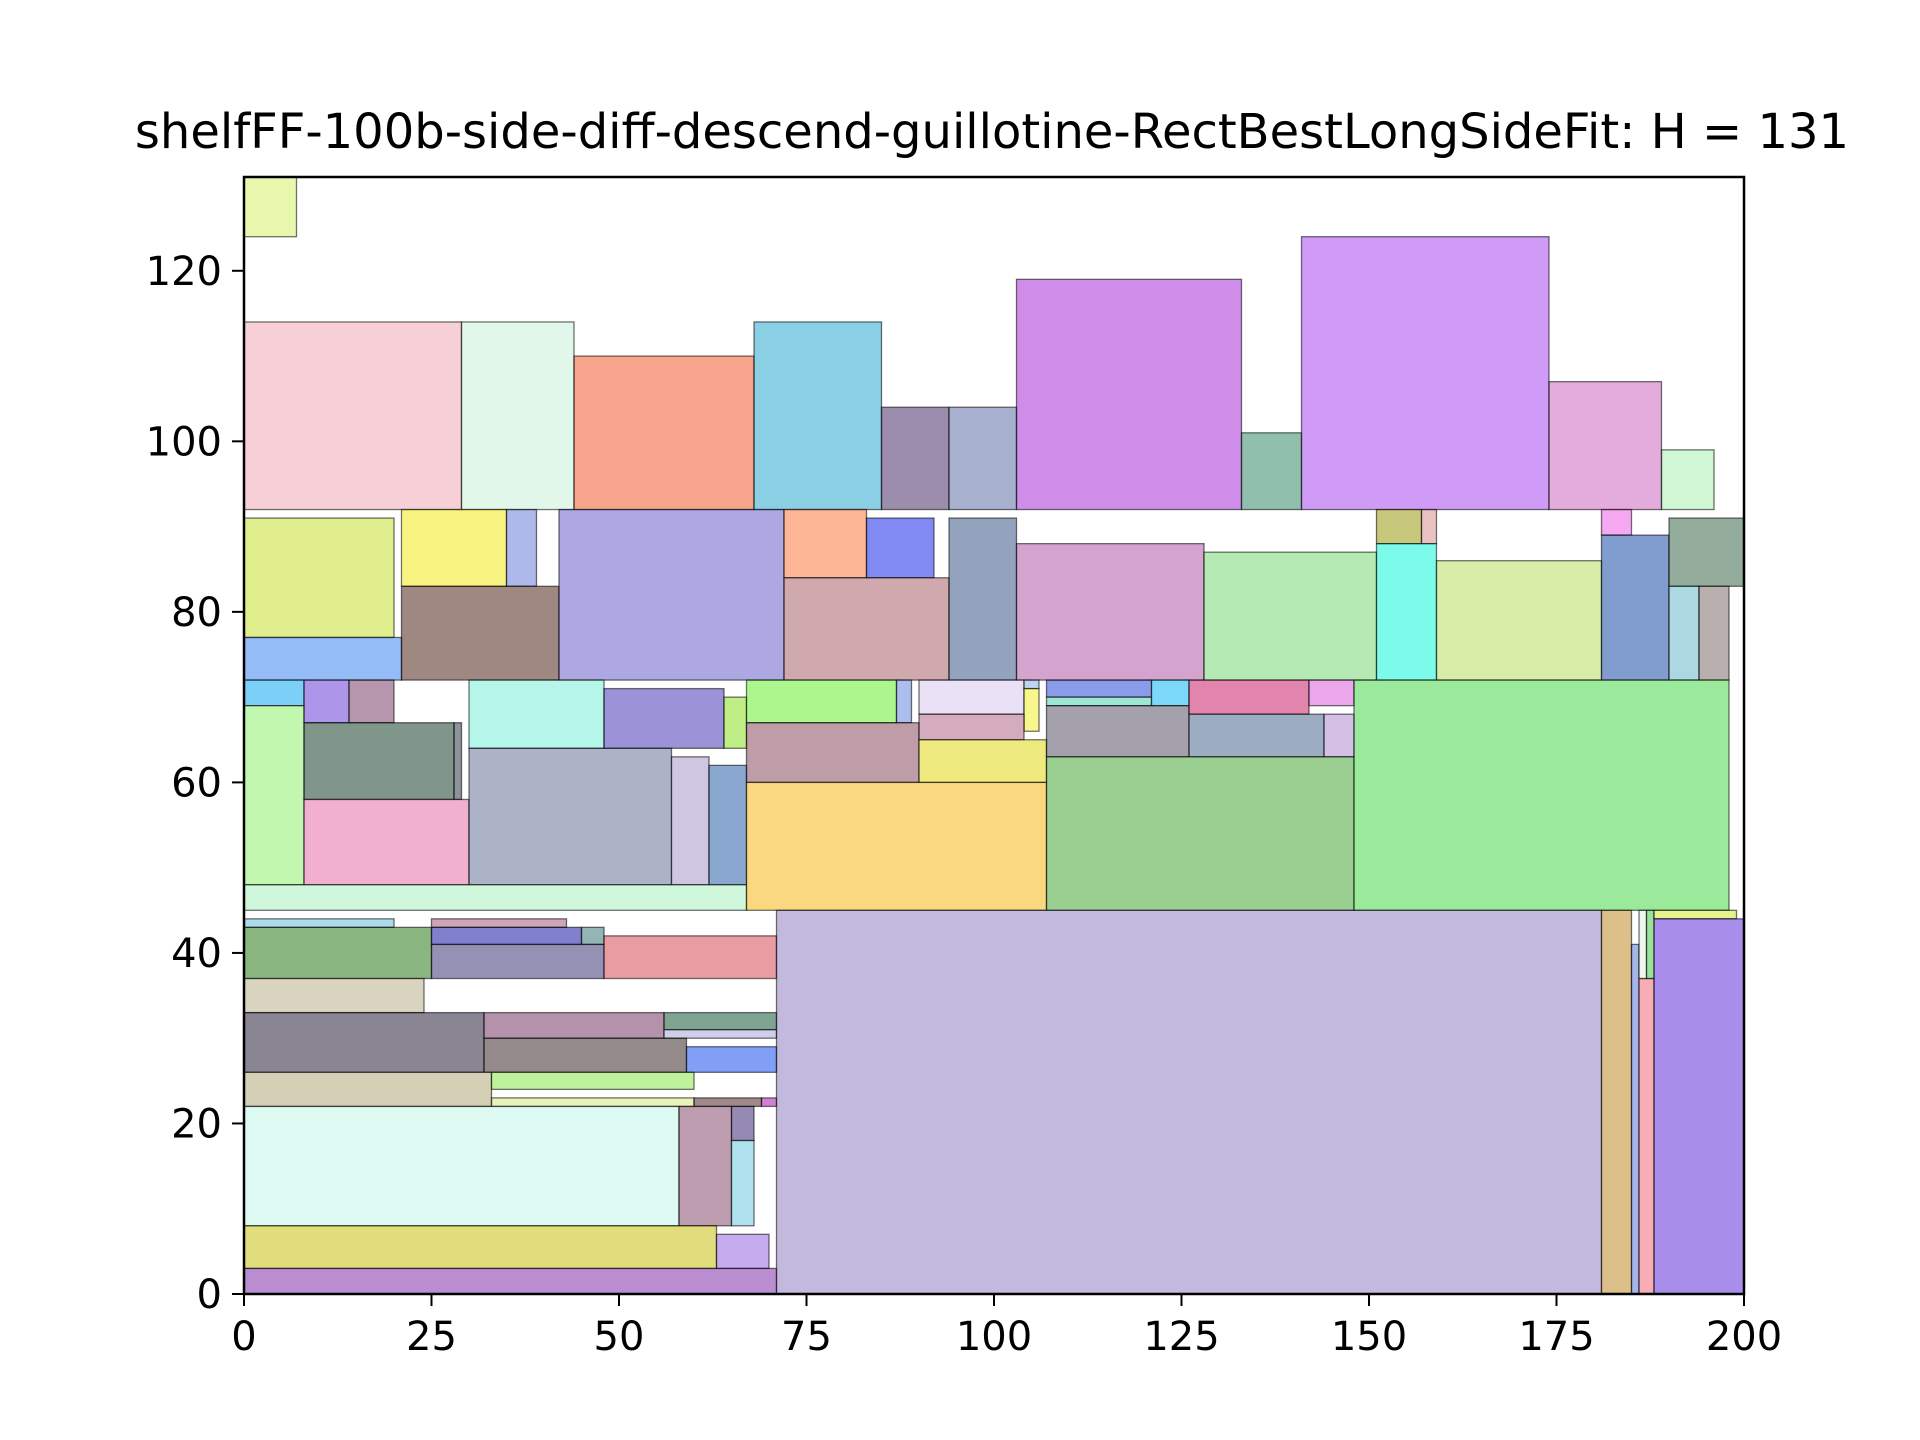 The width and height of the screenshot is (1920, 1440). What do you see at coordinates (196, 954) in the screenshot?
I see `y-tick-label: 40` at bounding box center [196, 954].